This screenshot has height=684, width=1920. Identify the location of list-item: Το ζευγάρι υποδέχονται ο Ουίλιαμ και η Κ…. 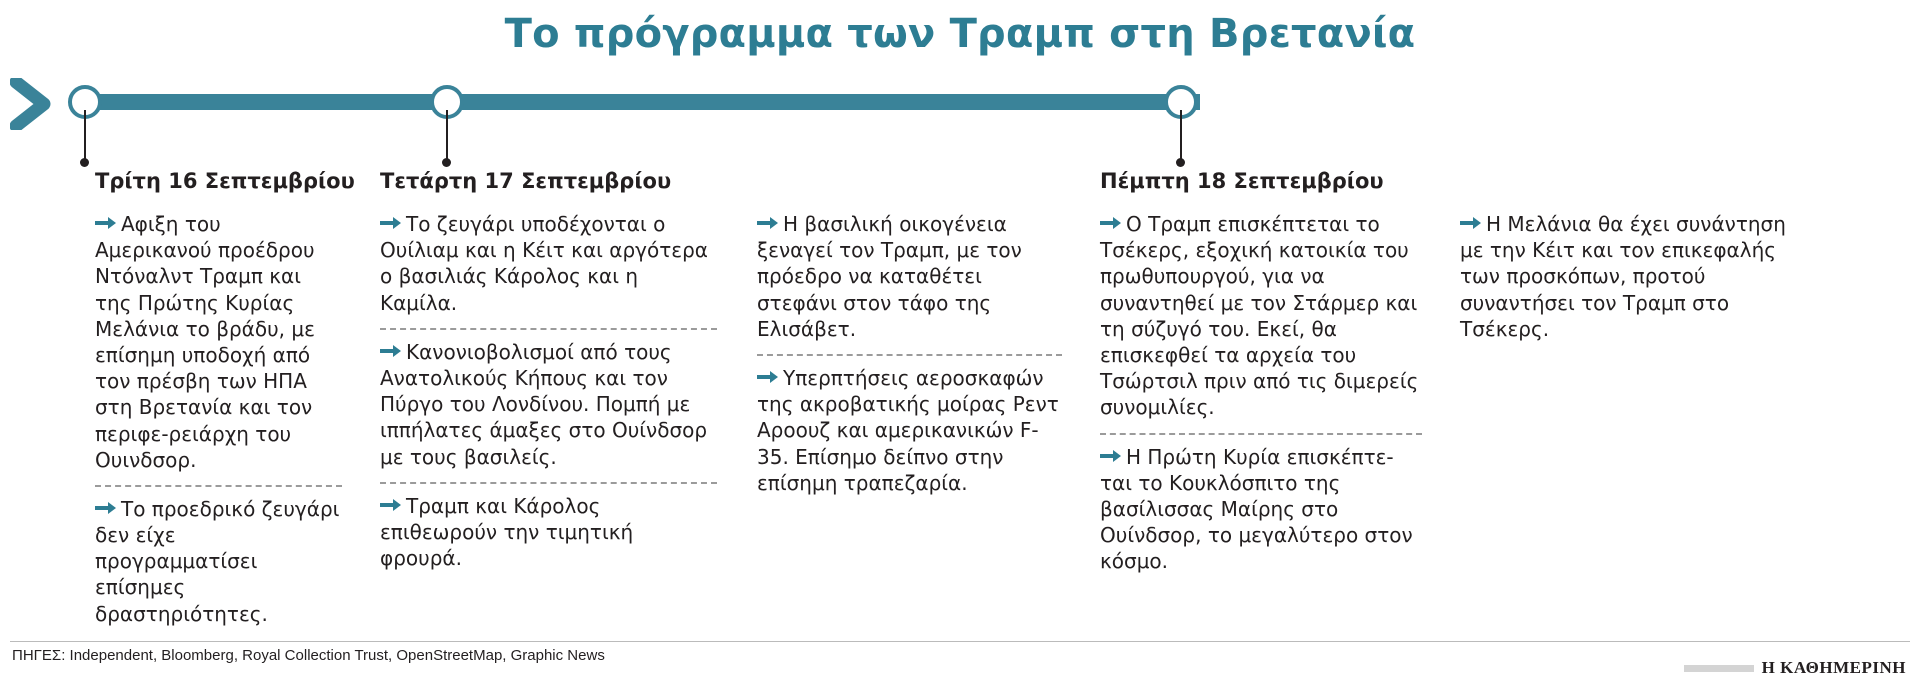
(548, 266).